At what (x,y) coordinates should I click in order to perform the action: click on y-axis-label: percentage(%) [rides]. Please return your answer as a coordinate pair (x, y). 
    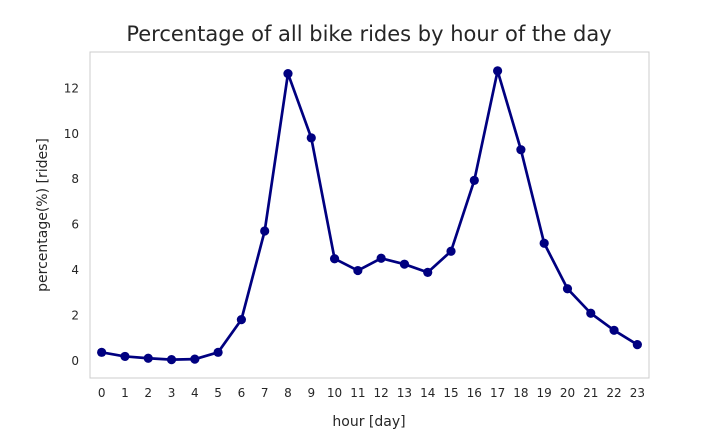
    Looking at the image, I should click on (43, 215).